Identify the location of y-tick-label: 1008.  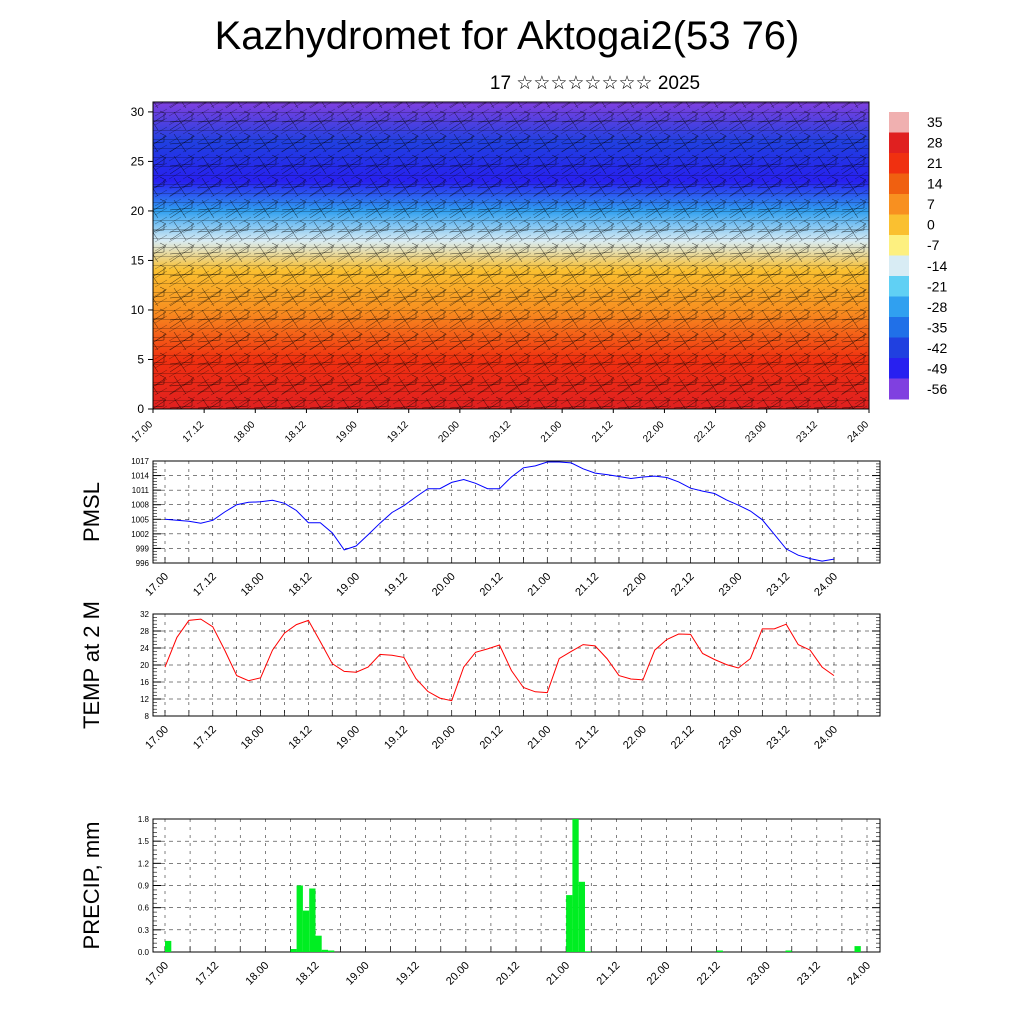
(140, 505).